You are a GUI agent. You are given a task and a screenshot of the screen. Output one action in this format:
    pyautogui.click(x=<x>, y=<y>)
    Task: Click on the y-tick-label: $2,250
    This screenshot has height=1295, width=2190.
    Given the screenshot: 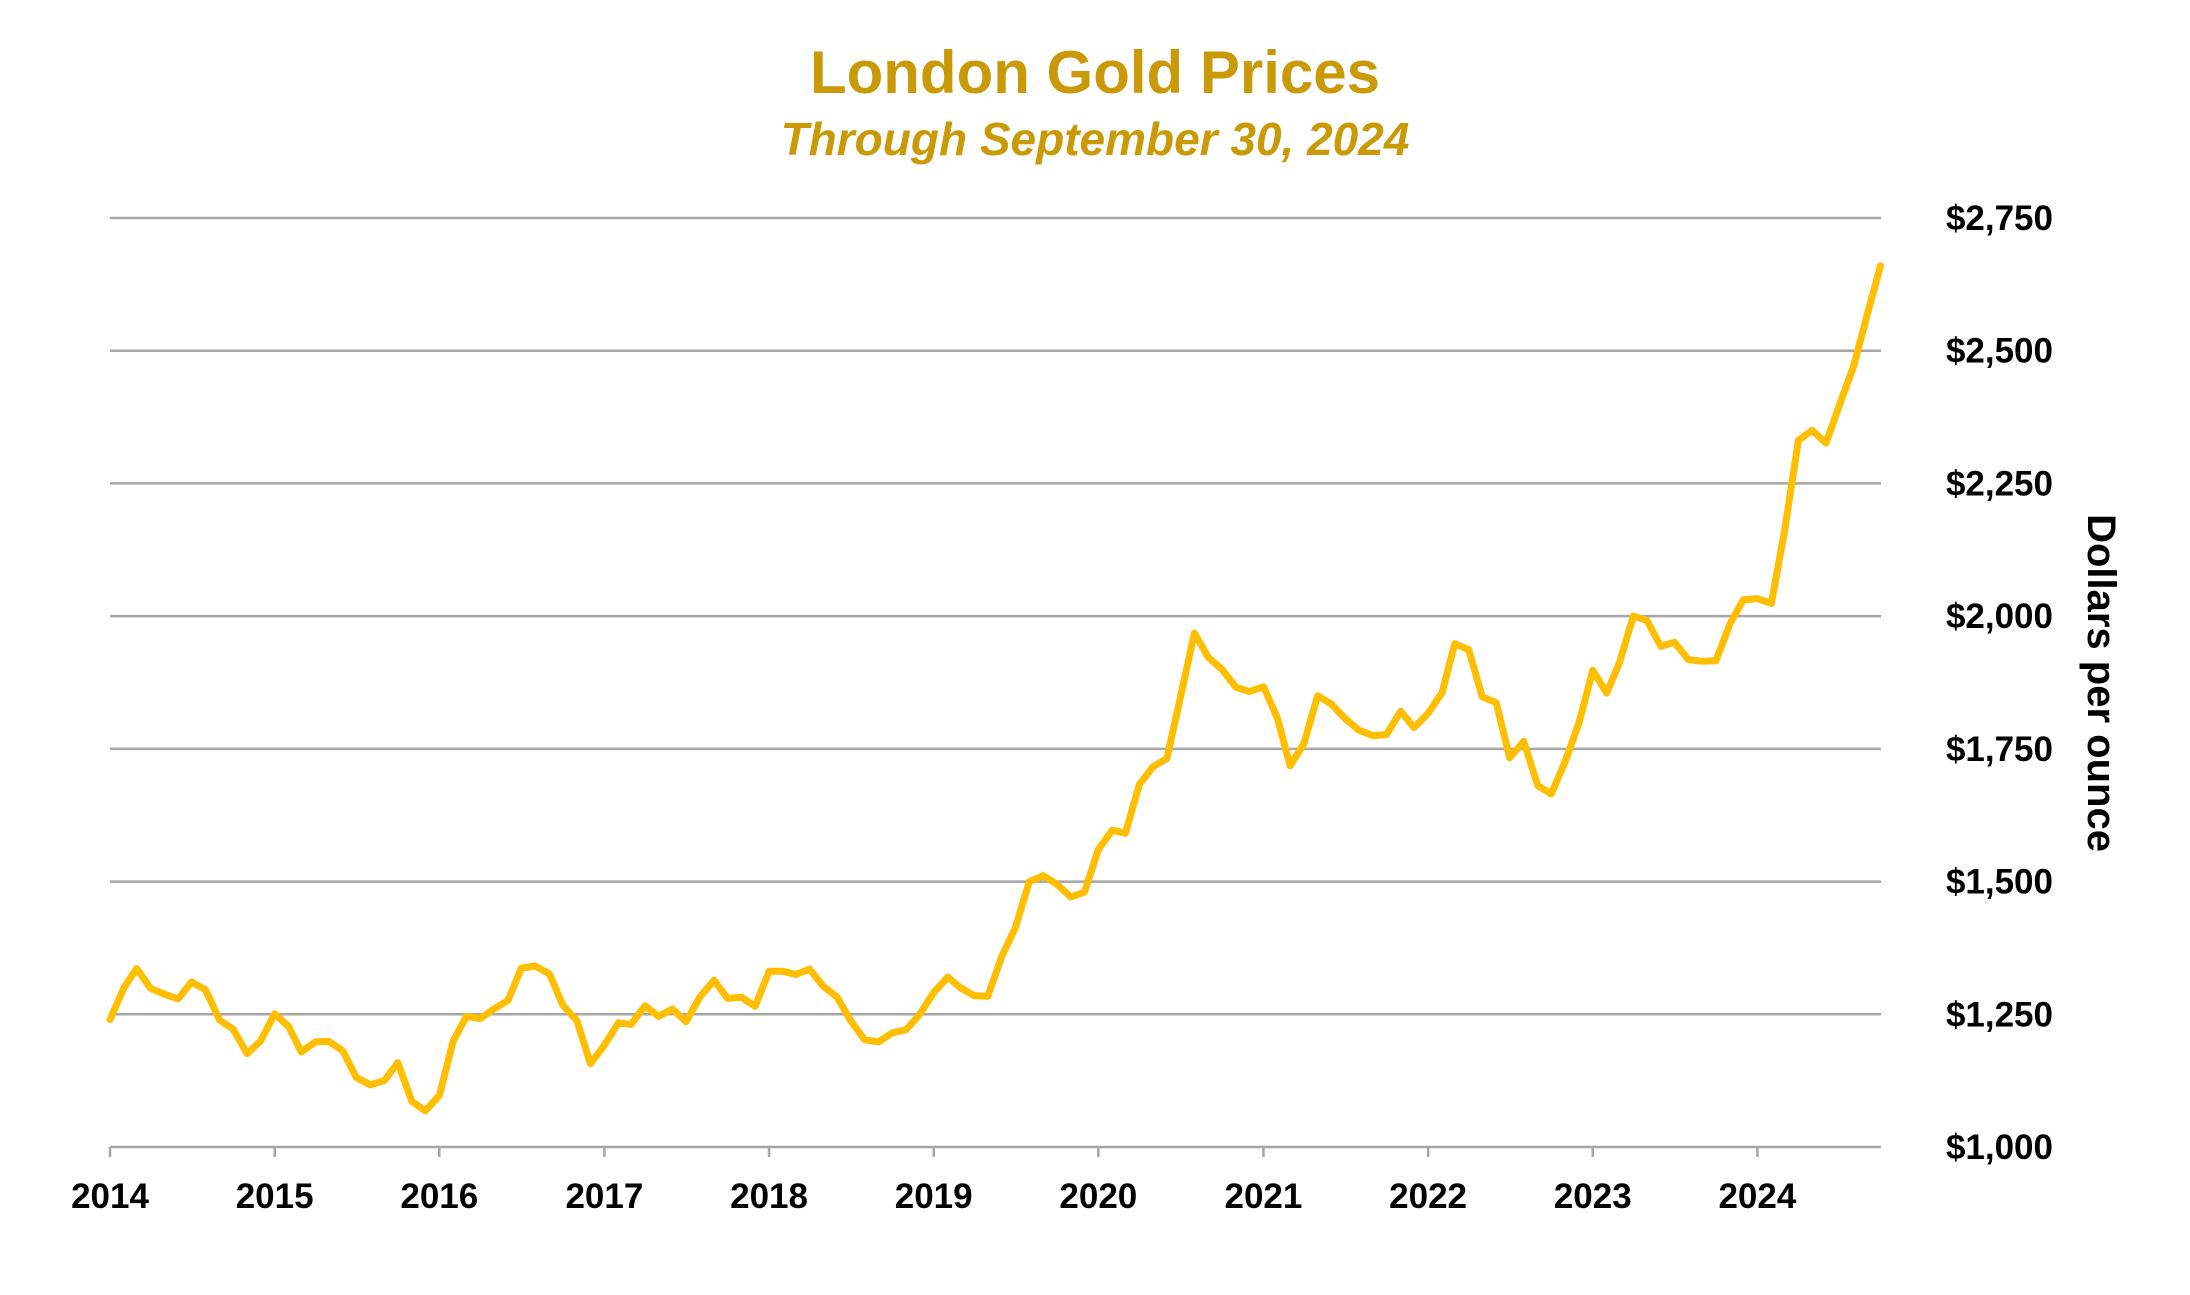 What is the action you would take?
    pyautogui.click(x=1999, y=483)
    